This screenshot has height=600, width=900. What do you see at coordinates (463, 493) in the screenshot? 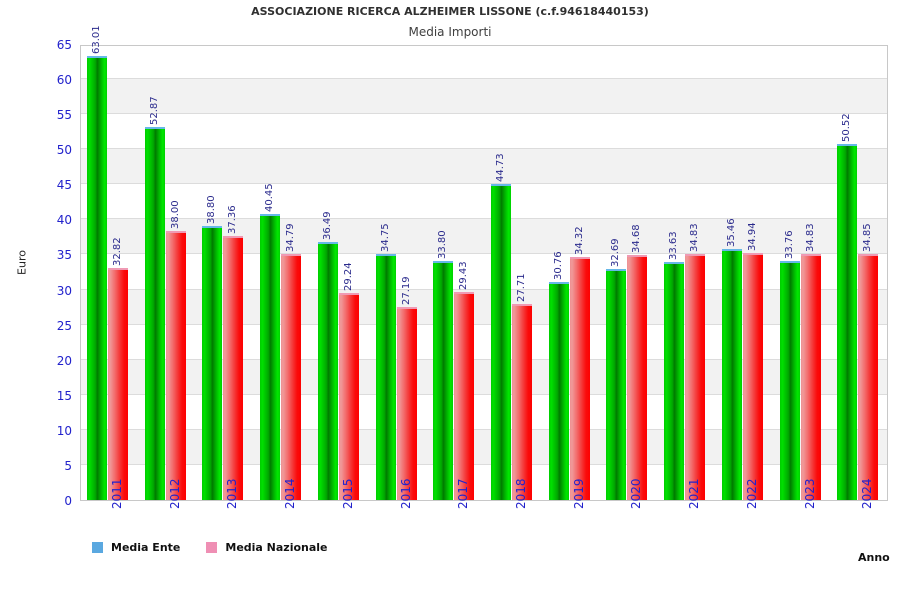
I see `x-axis-tick-label: 2017` at bounding box center [463, 493].